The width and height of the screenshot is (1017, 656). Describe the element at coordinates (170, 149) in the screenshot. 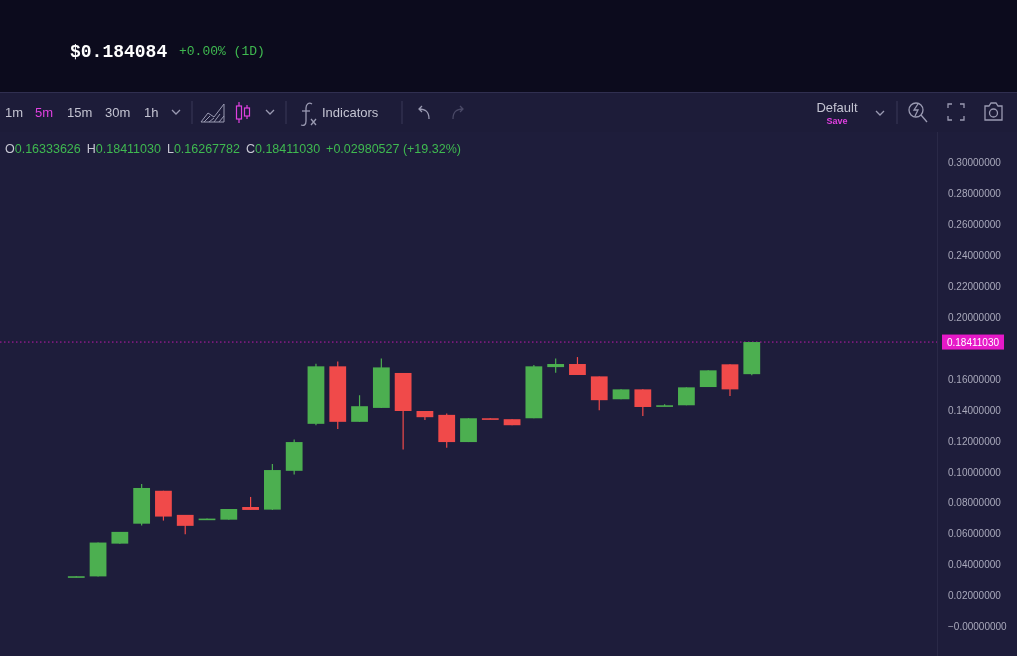

I see `annotation: L` at that location.